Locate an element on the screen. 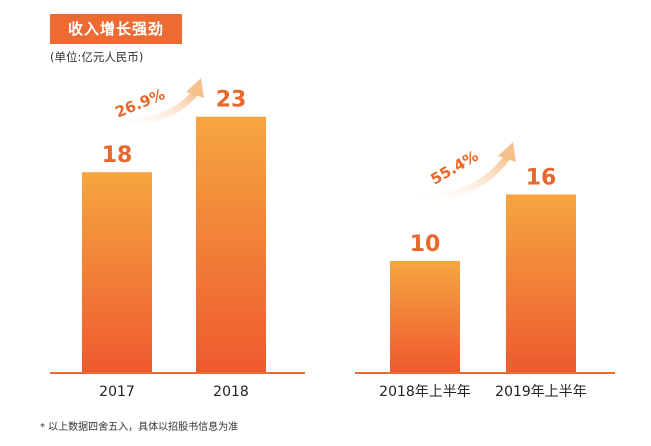  category-label: 2019年上半年 is located at coordinates (541, 392).